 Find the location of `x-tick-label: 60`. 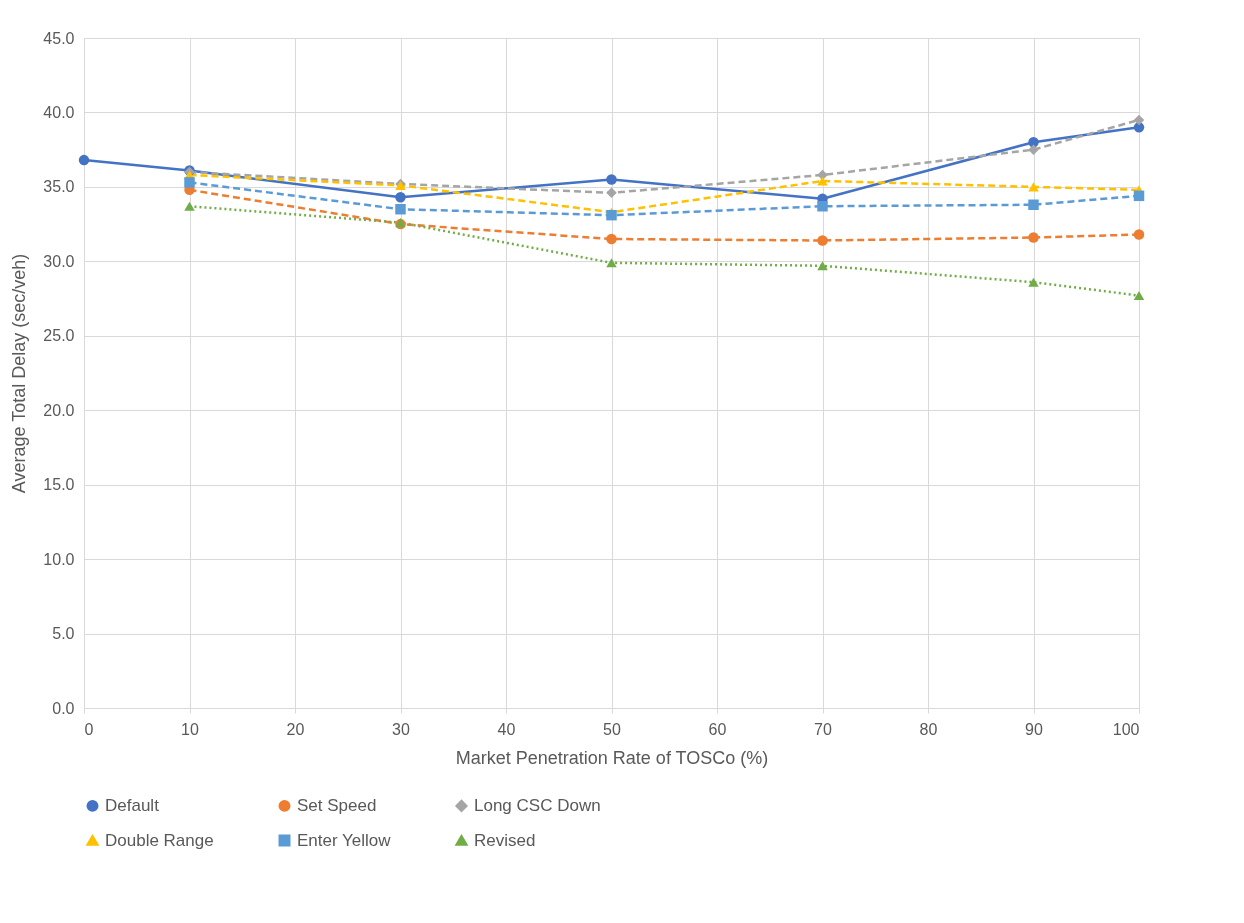

x-tick-label: 60 is located at coordinates (717, 729).